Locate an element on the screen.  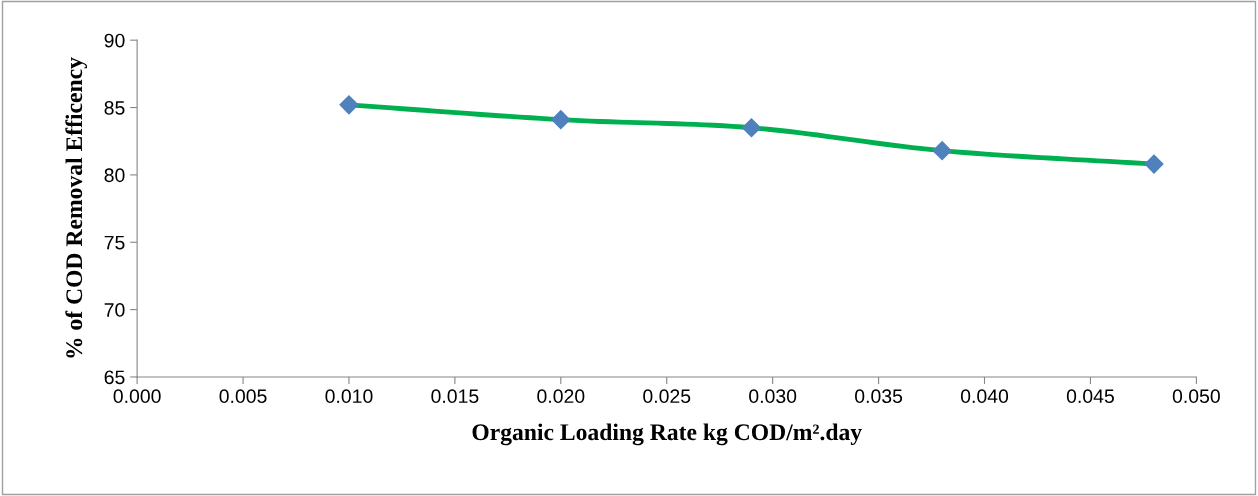
x-tick-label: 0.000 is located at coordinates (137, 396).